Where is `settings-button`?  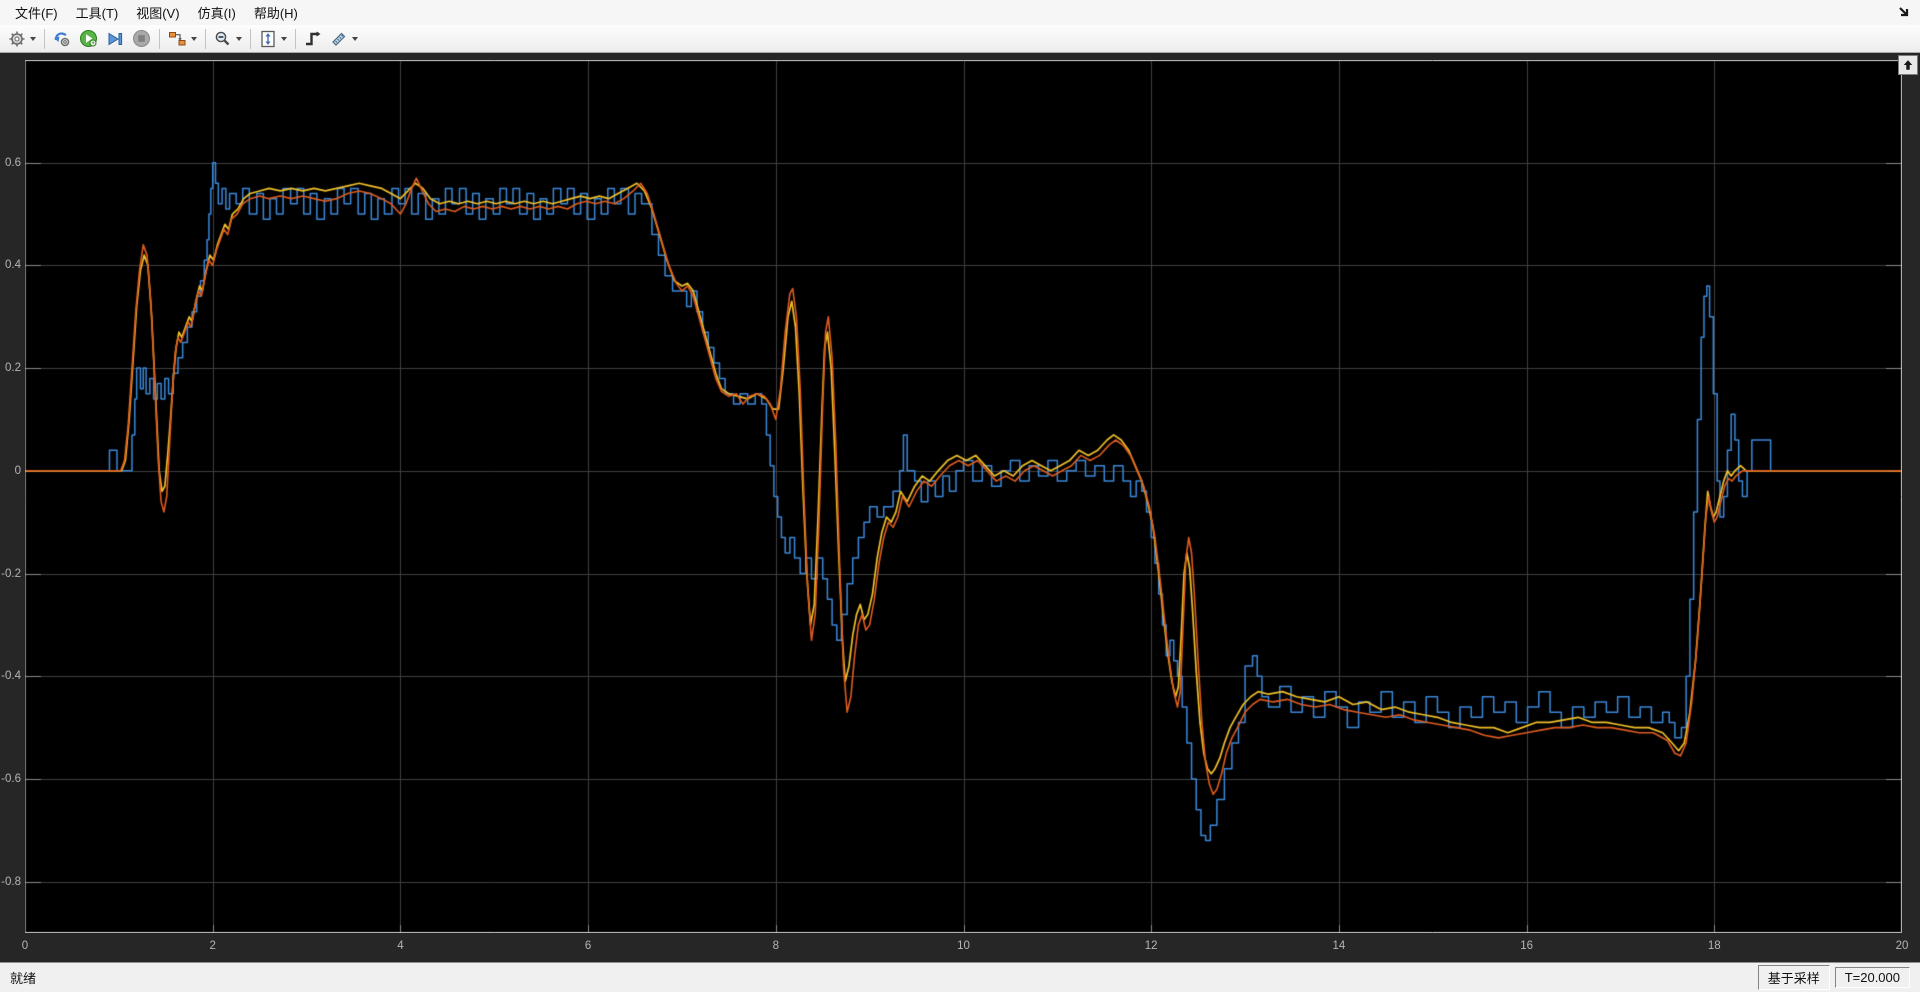 settings-button is located at coordinates (22, 39).